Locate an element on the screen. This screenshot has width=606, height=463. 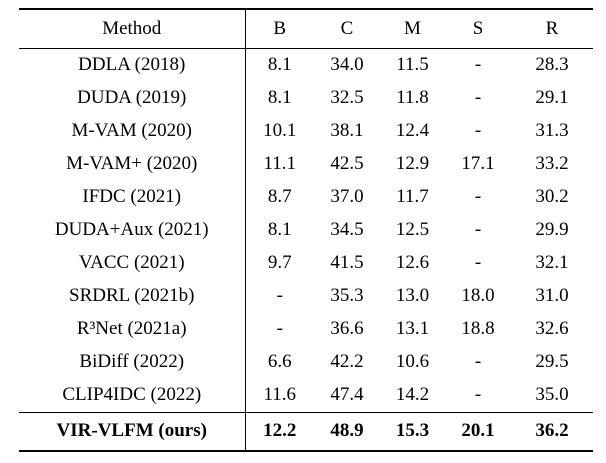
value-cell: 29.9 is located at coordinates (552, 230).